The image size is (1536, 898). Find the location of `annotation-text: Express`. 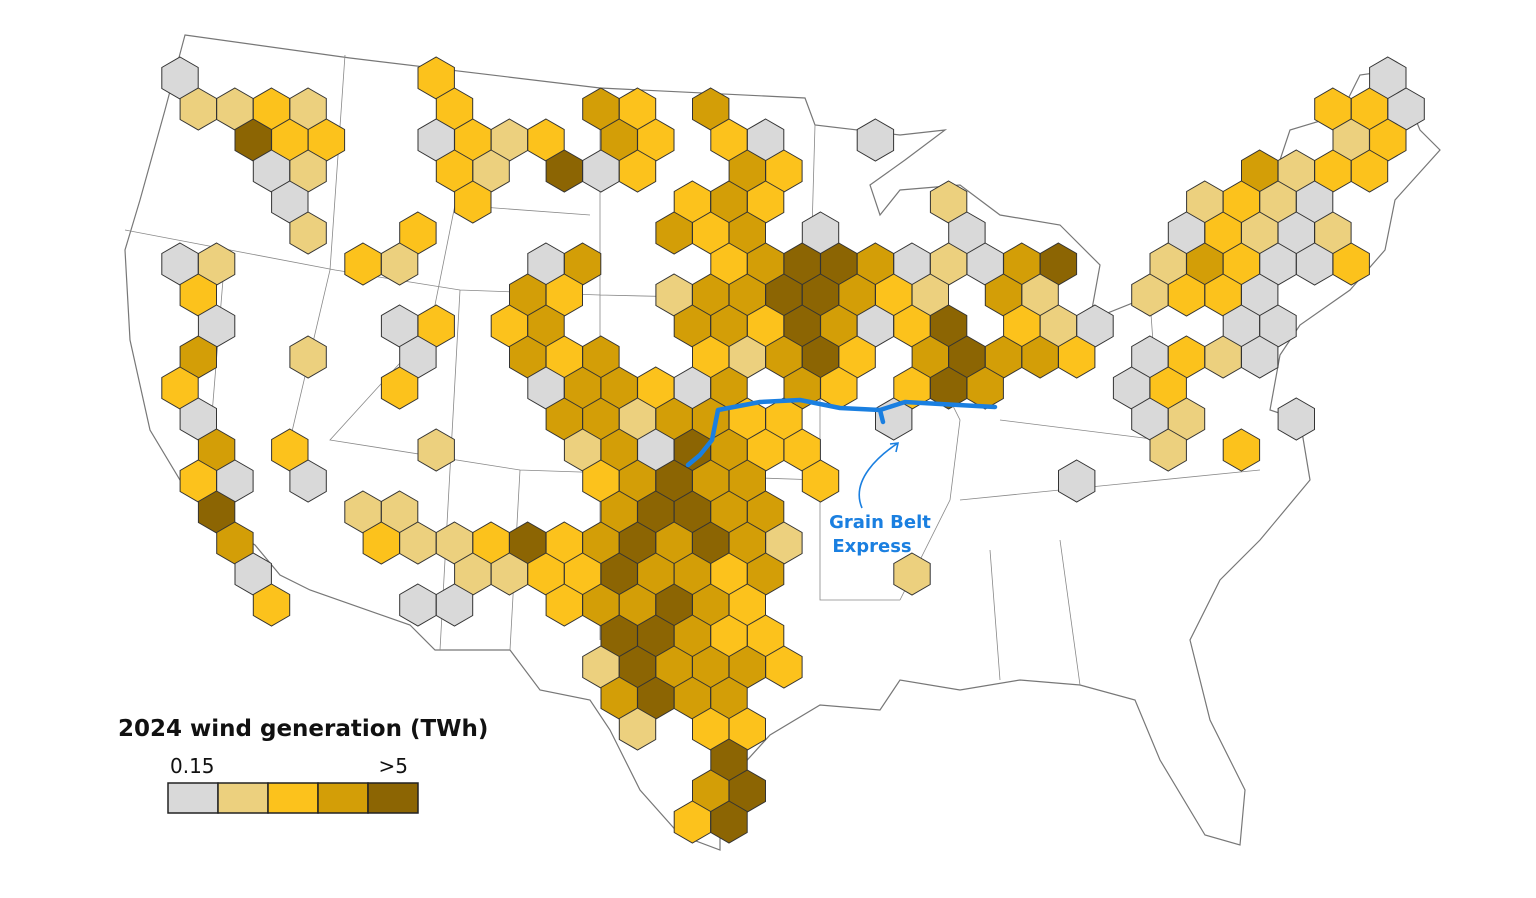

annotation-text: Express is located at coordinates (871, 546).